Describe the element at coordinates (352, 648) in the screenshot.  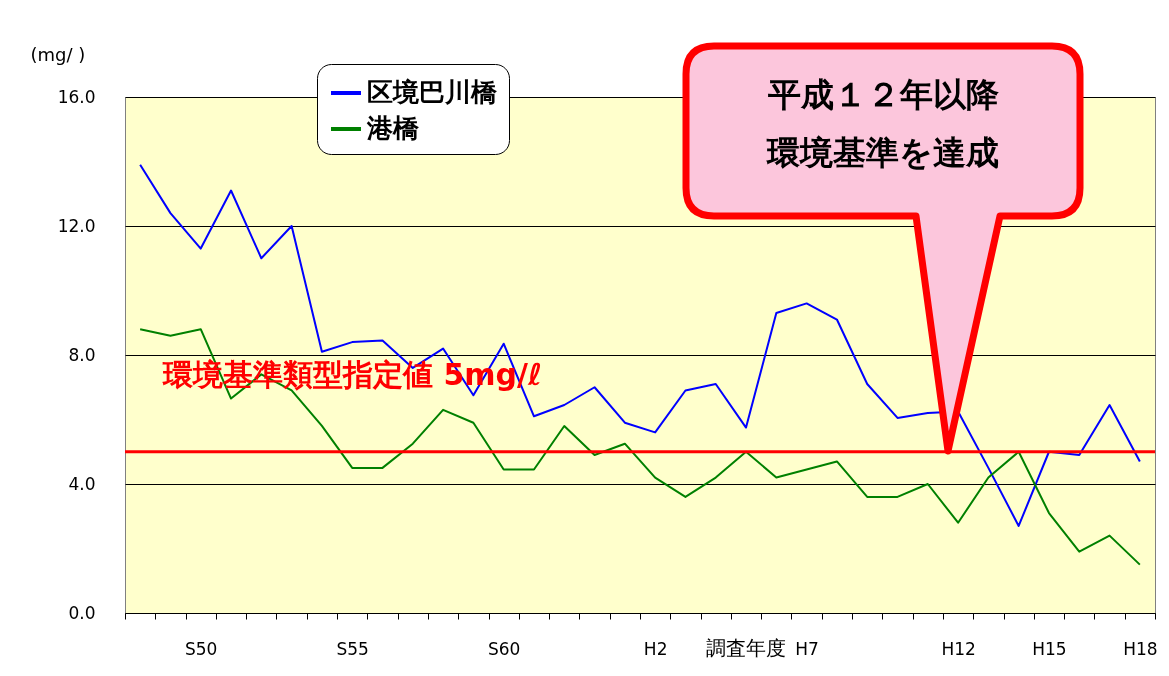
I see `x-tick-label: S55` at that location.